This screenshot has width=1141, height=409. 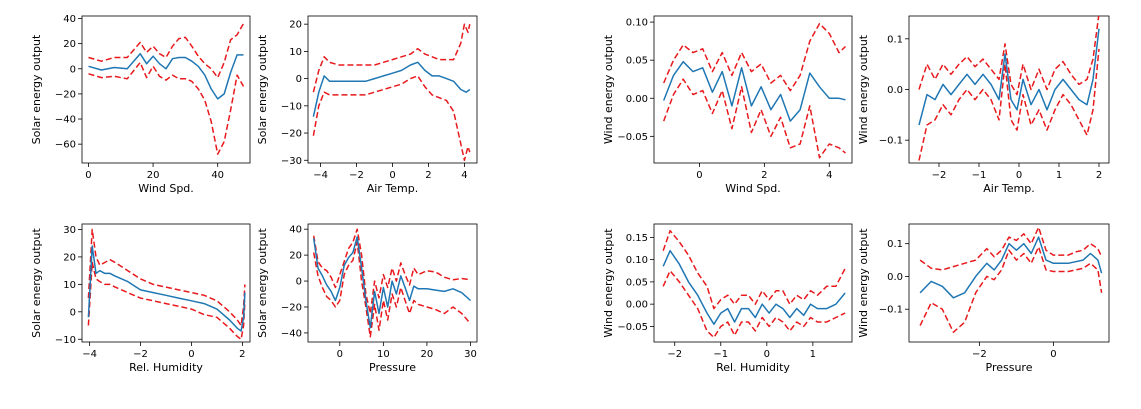 I want to click on y-tick-label: −0.05, so click(x=632, y=327).